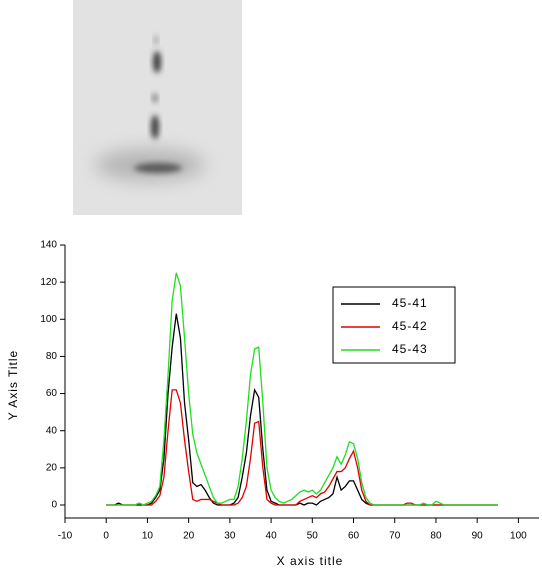  What do you see at coordinates (310, 561) in the screenshot?
I see `x-axis-title: X axis title` at bounding box center [310, 561].